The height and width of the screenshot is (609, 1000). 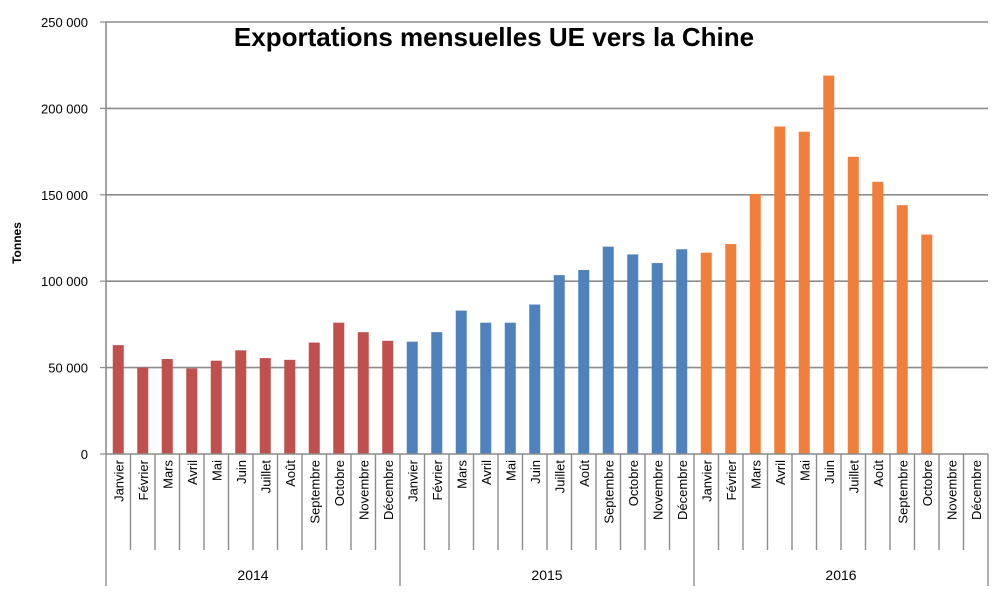 What do you see at coordinates (17, 243) in the screenshot?
I see `y-axis-label: Tonnes` at bounding box center [17, 243].